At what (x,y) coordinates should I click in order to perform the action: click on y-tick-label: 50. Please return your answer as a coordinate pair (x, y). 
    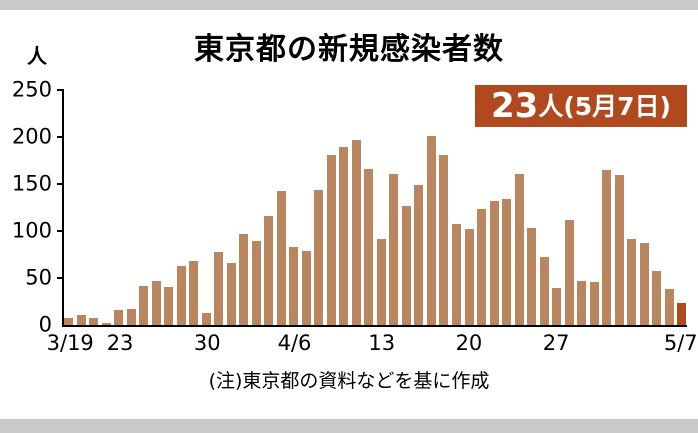
    Looking at the image, I should click on (38, 277).